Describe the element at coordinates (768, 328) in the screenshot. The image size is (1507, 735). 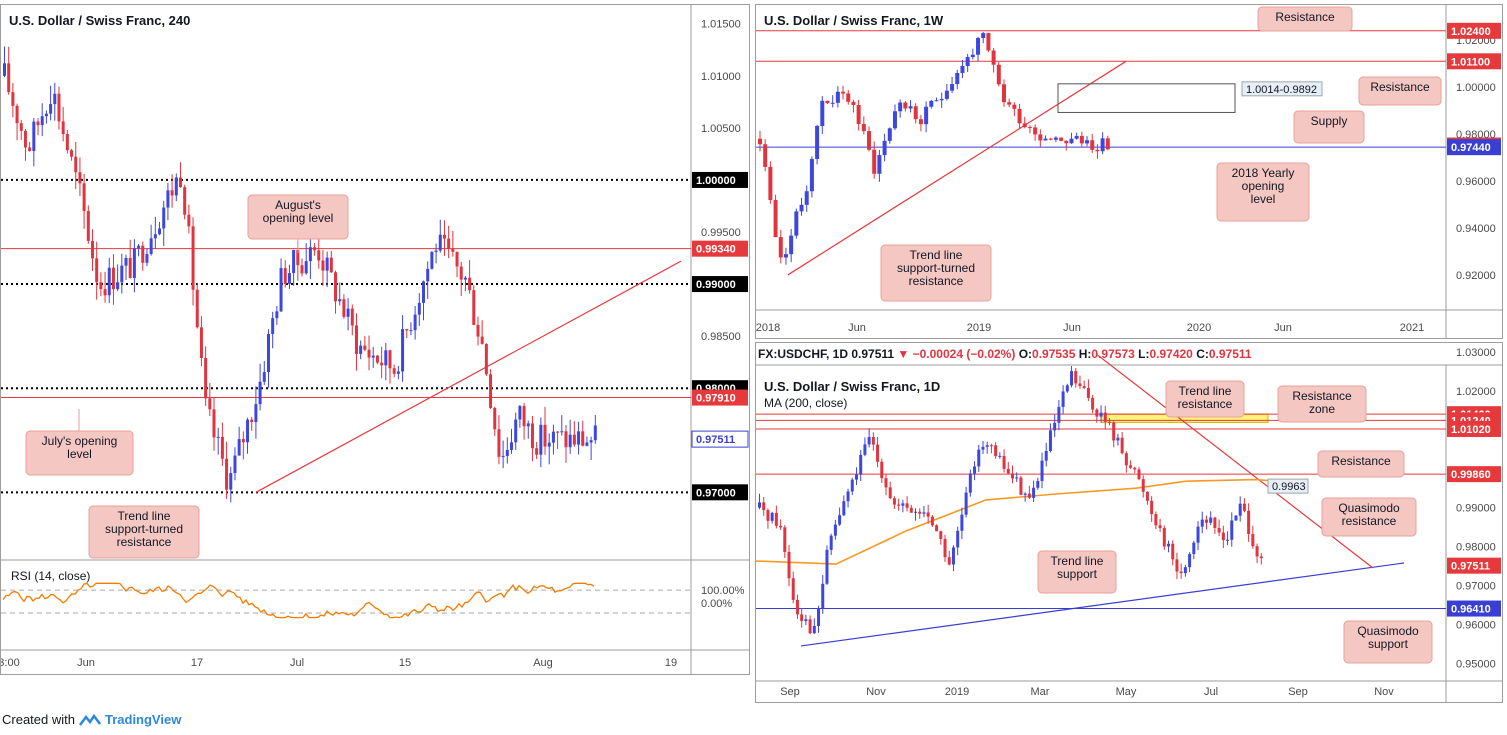
I see `w1-x-tick: 2018` at that location.